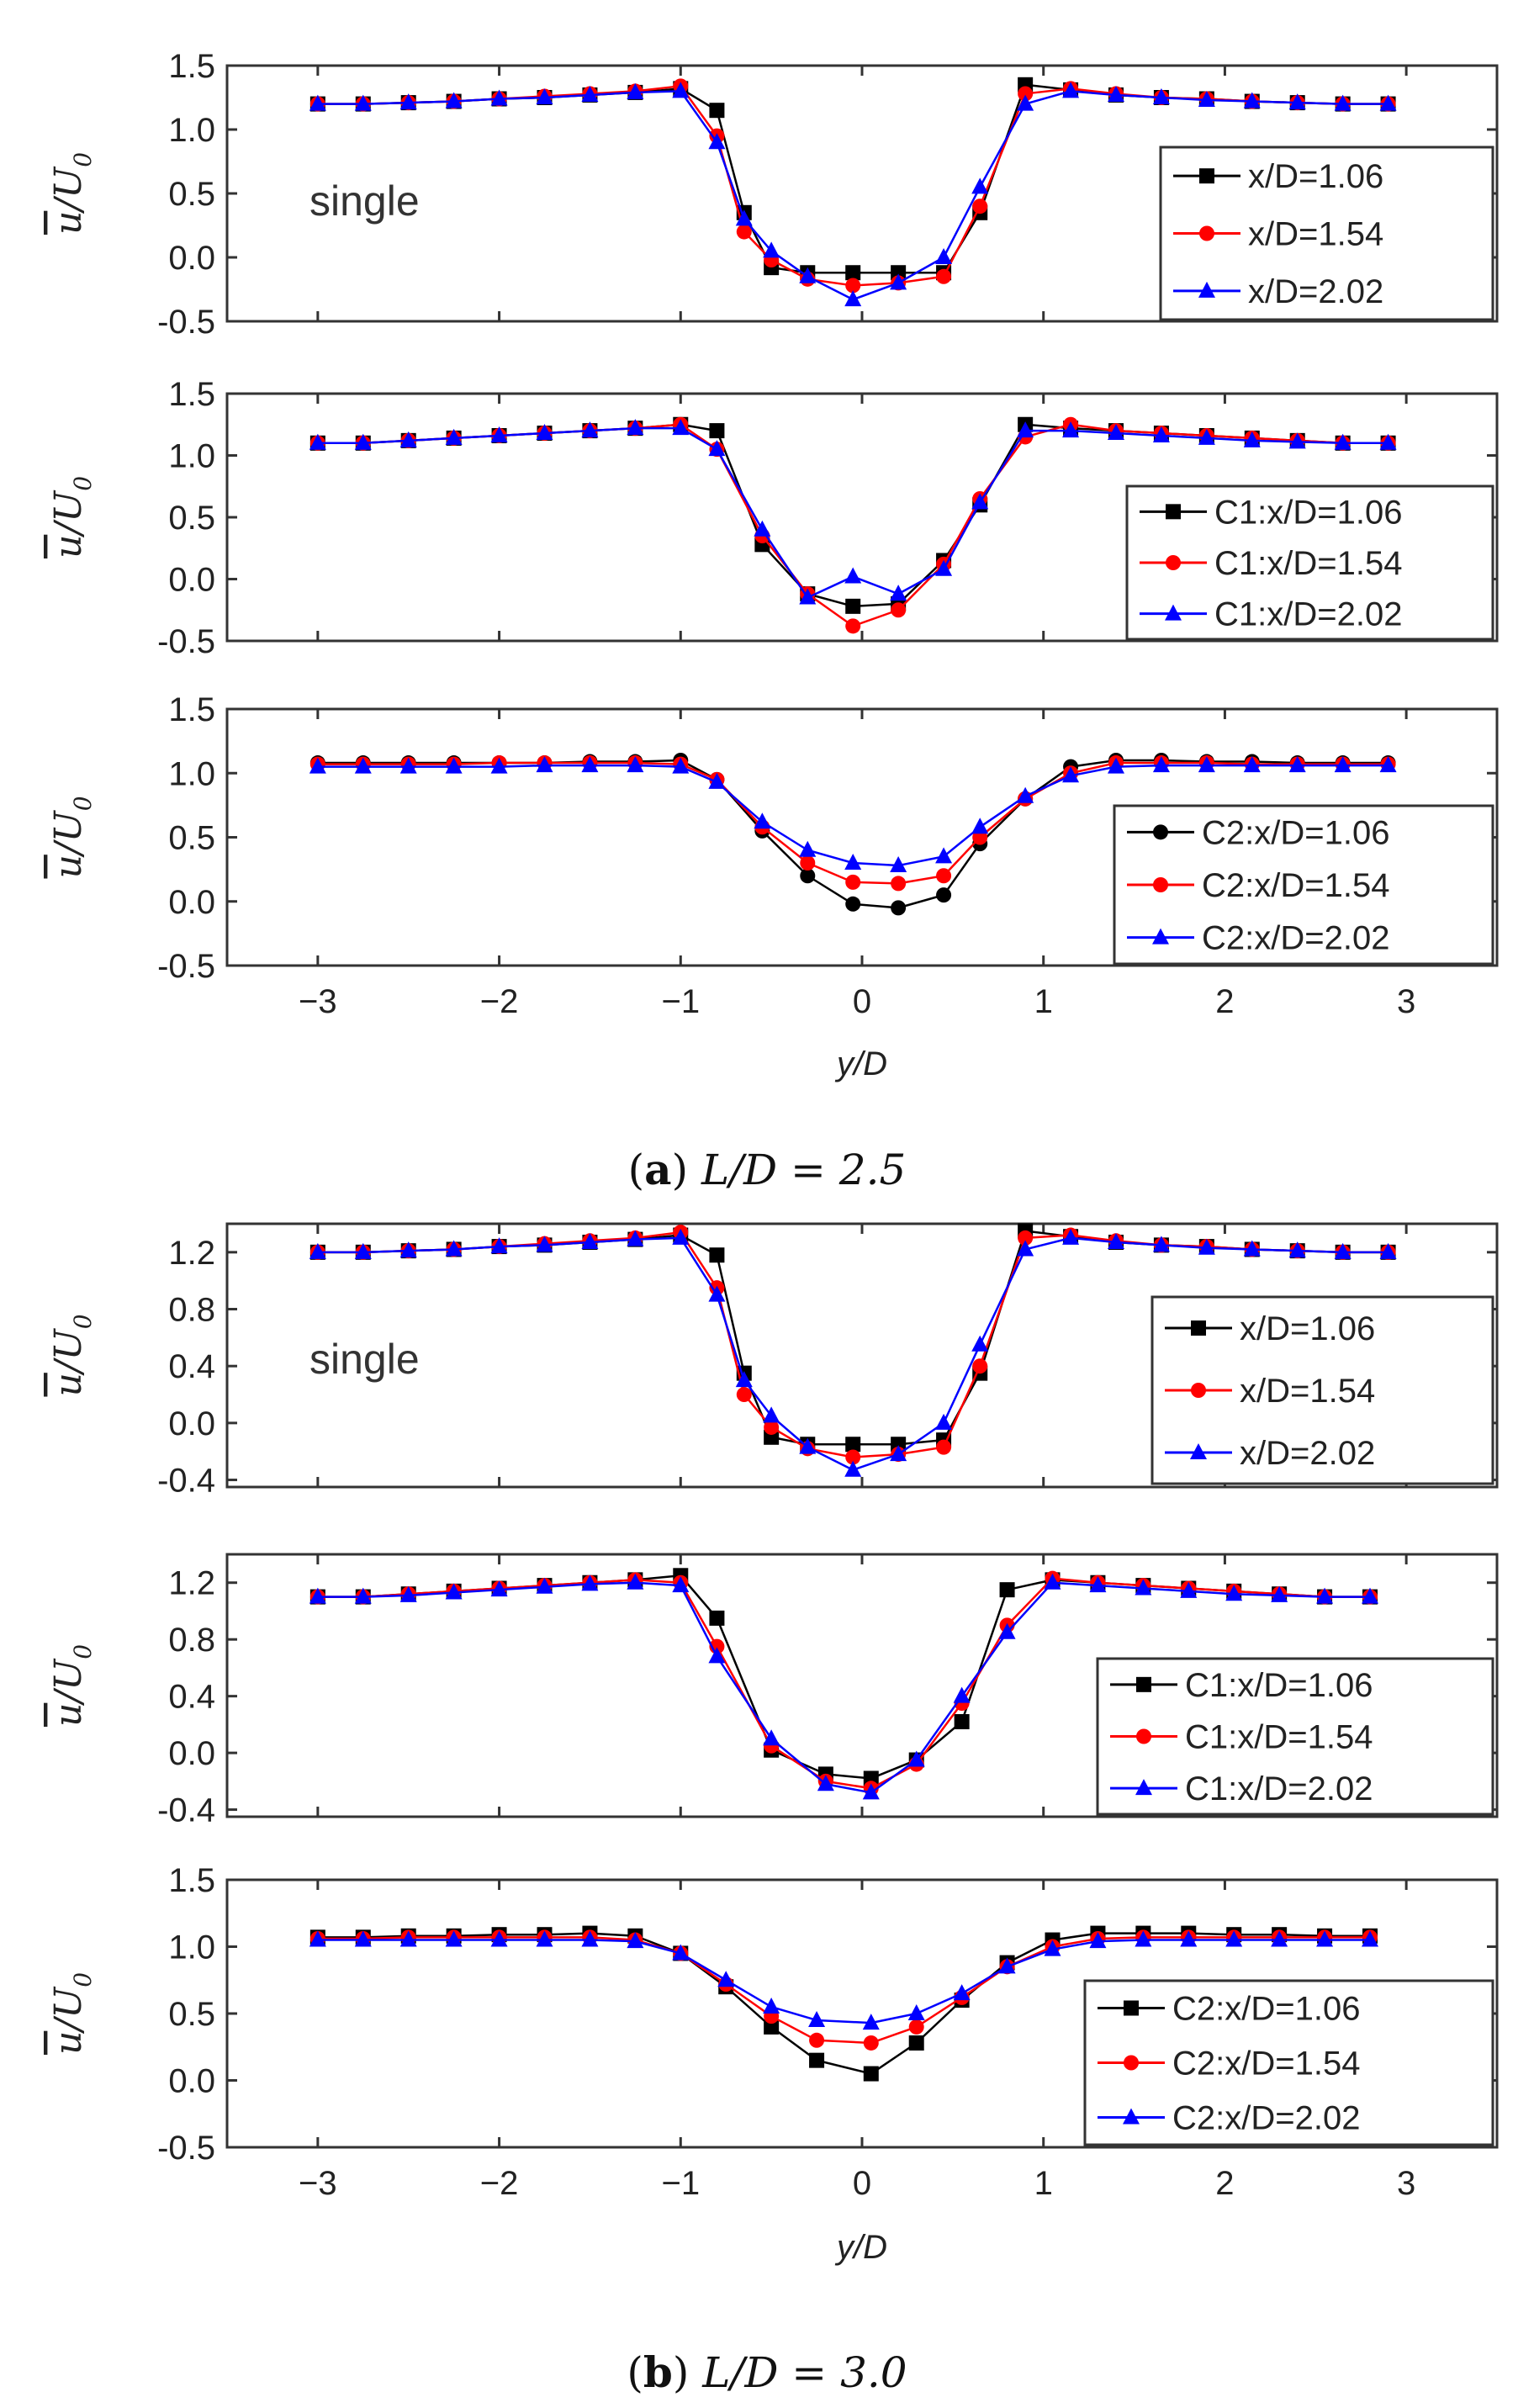 This screenshot has width=1534, height=2408. What do you see at coordinates (1279, 1685) in the screenshot?
I see `legend-label: C1:x/D=1.06` at bounding box center [1279, 1685].